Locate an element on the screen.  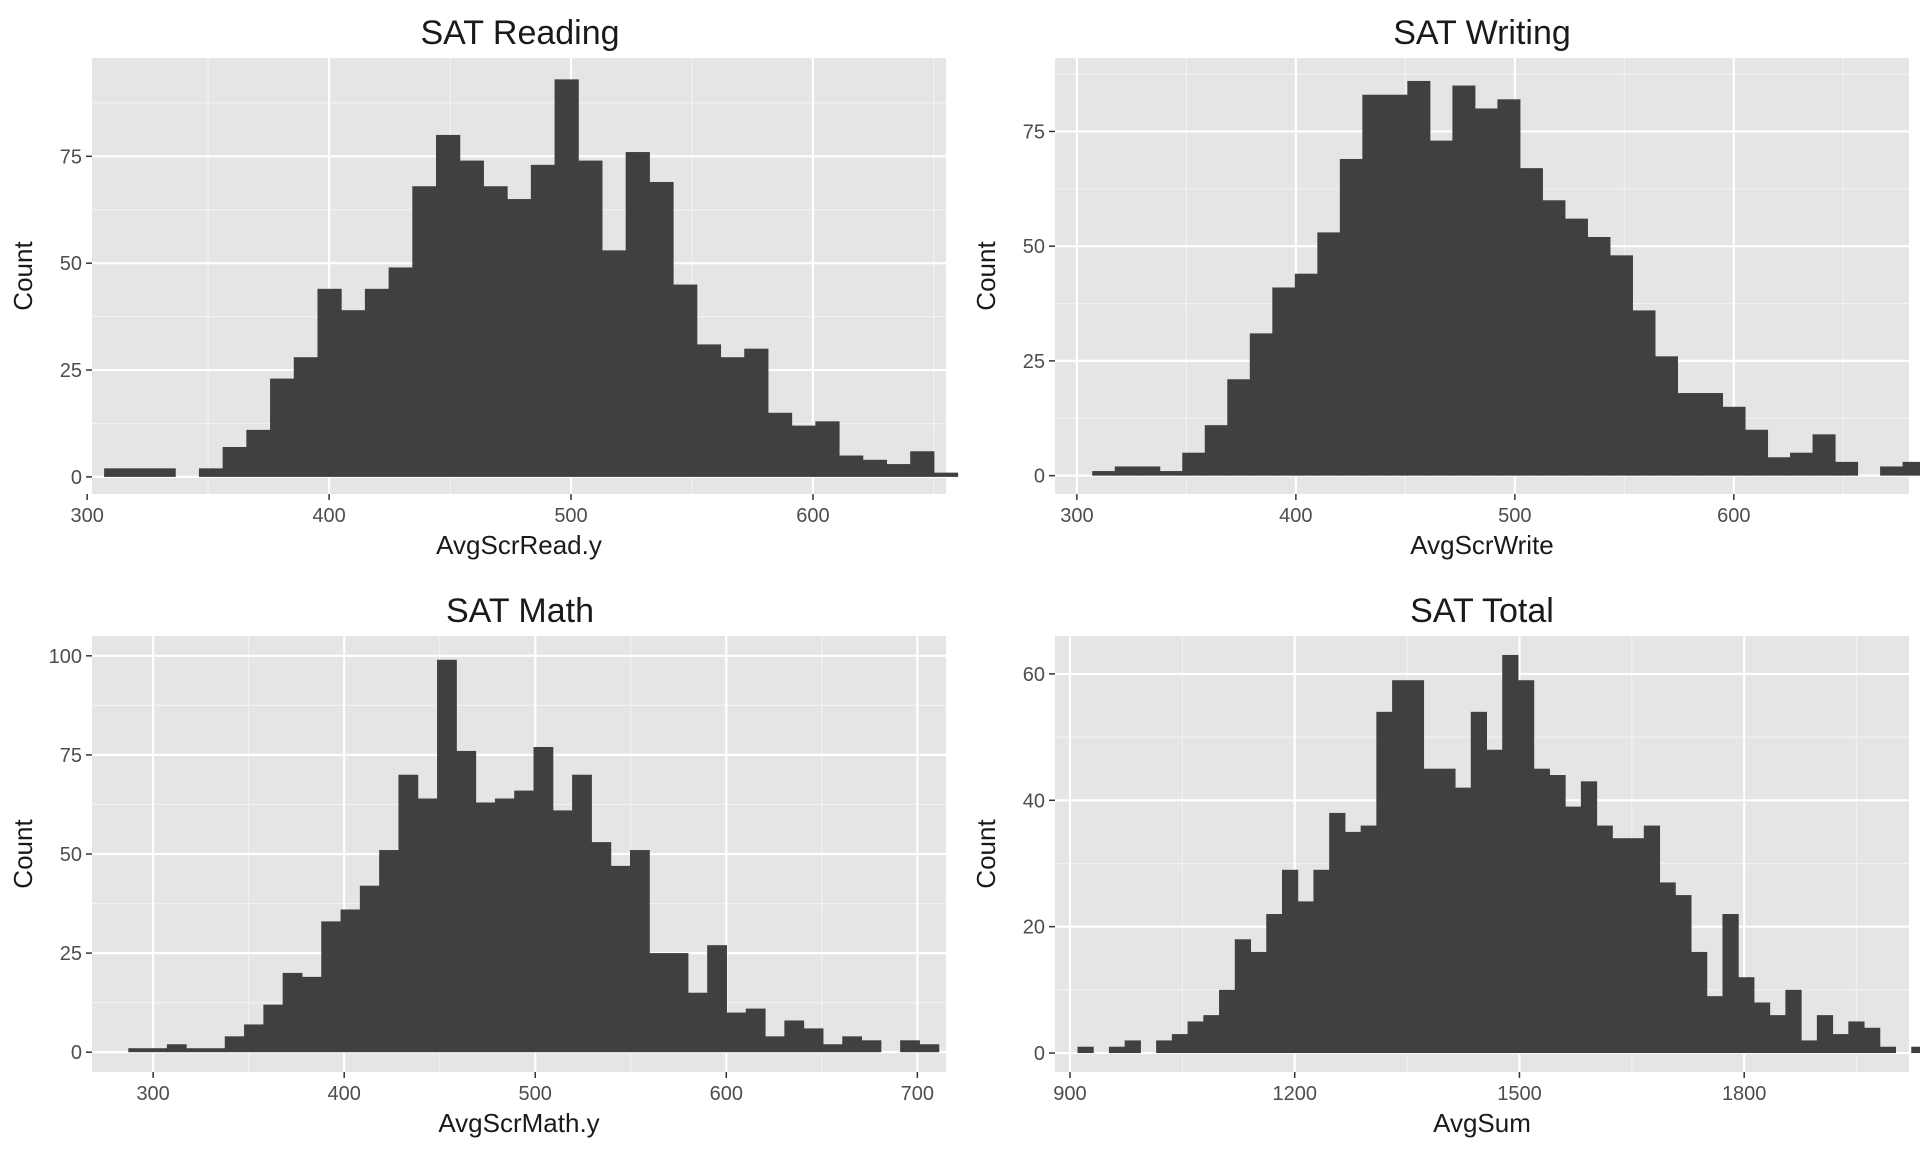
x-axis-label: AvgScrRead.y is located at coordinates (519, 545).